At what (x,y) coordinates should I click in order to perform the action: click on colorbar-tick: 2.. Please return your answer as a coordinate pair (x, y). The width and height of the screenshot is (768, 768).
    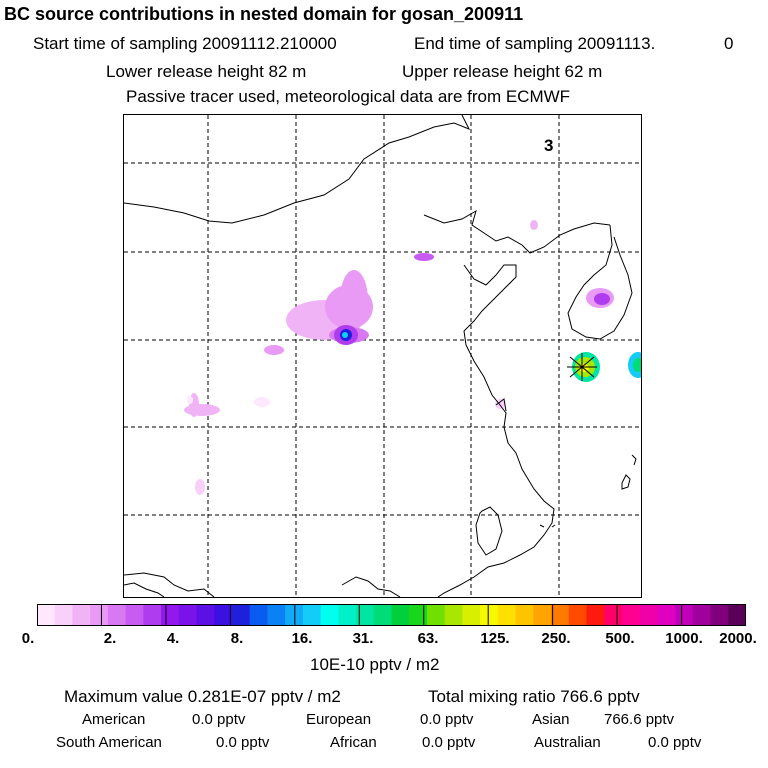
    Looking at the image, I should click on (110, 638).